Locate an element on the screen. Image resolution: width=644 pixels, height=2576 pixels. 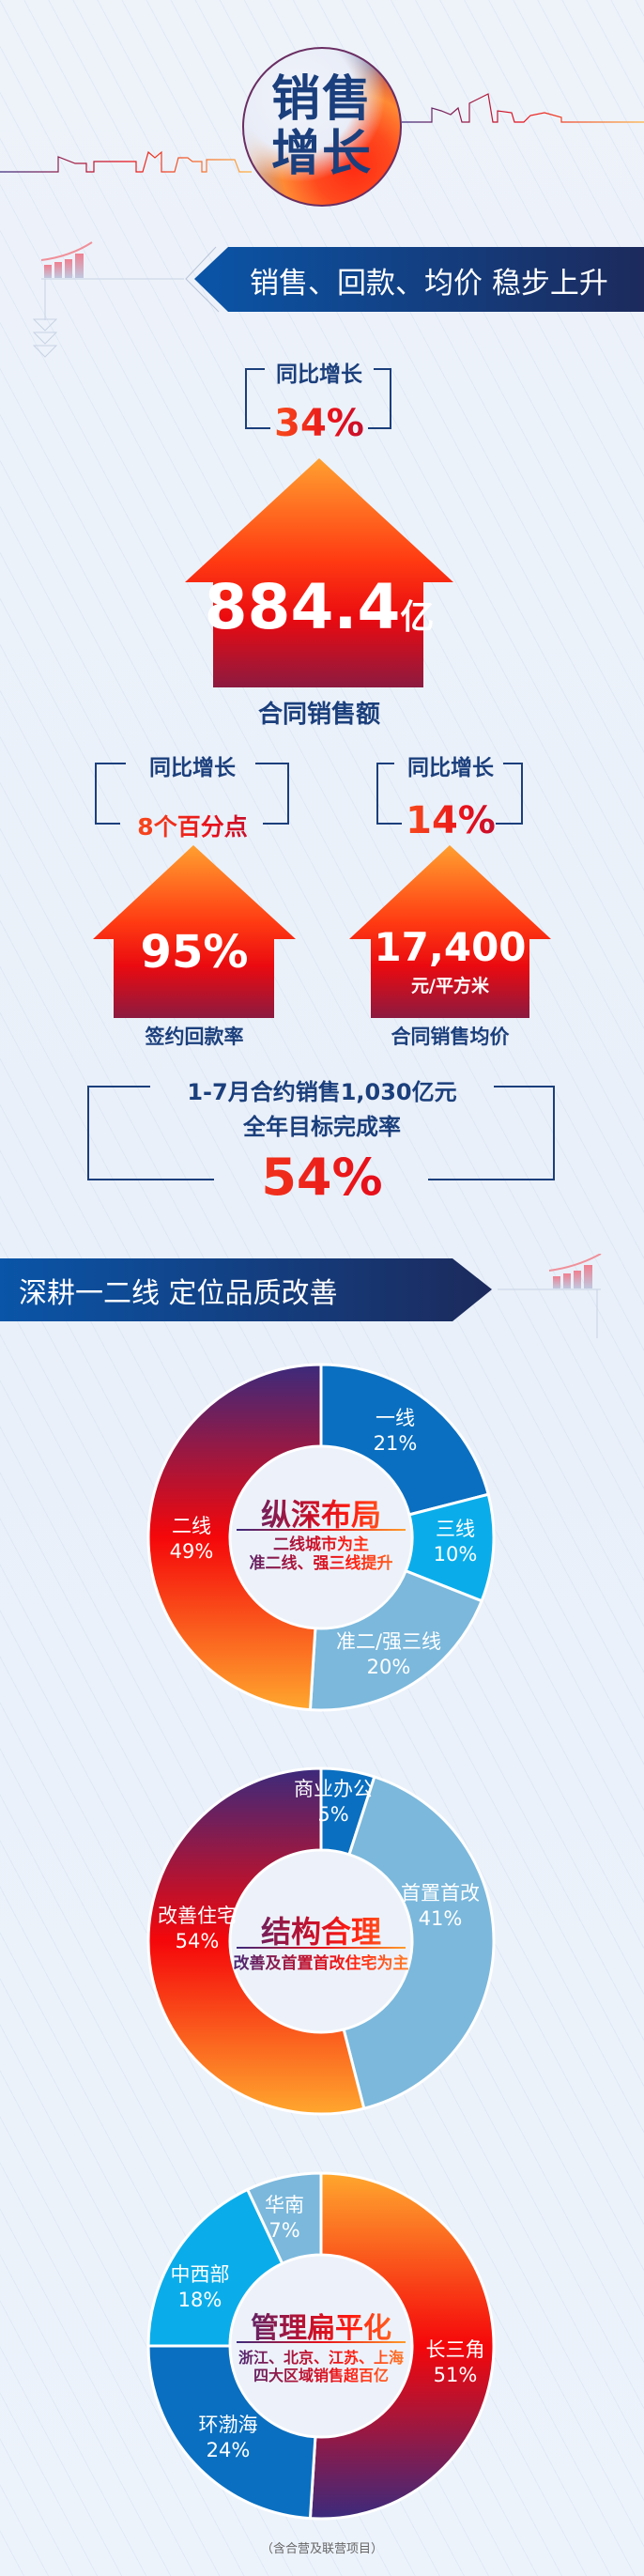
banner-2-shape is located at coordinates (301, 1296).